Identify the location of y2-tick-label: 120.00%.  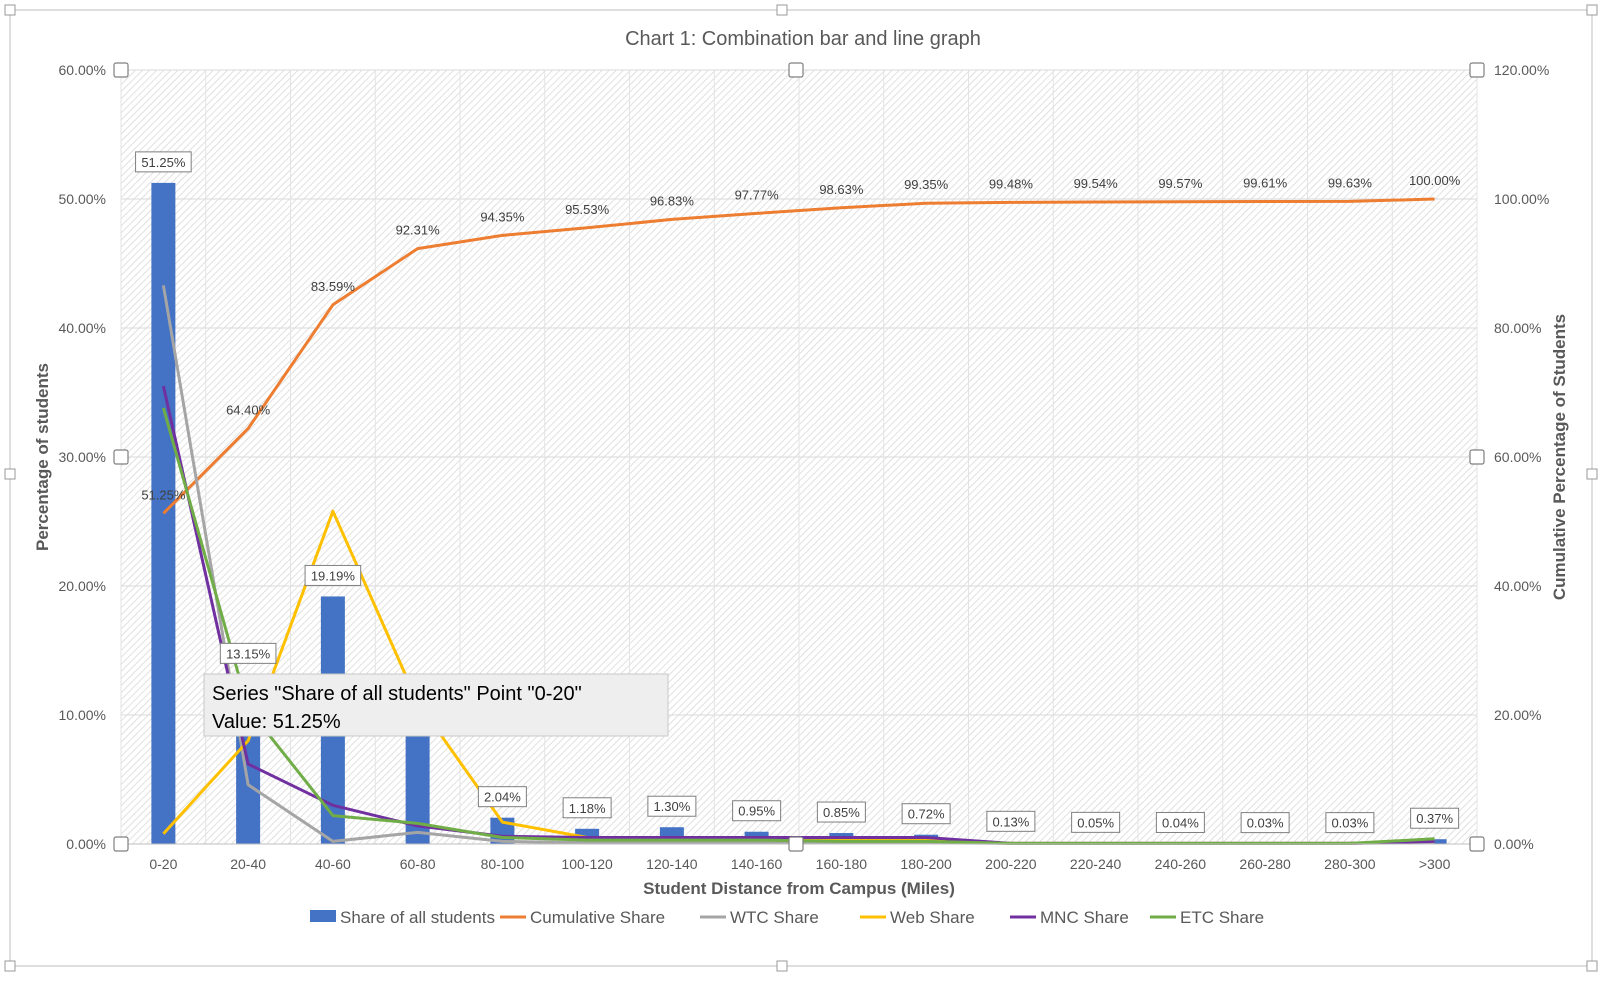
(1521, 70).